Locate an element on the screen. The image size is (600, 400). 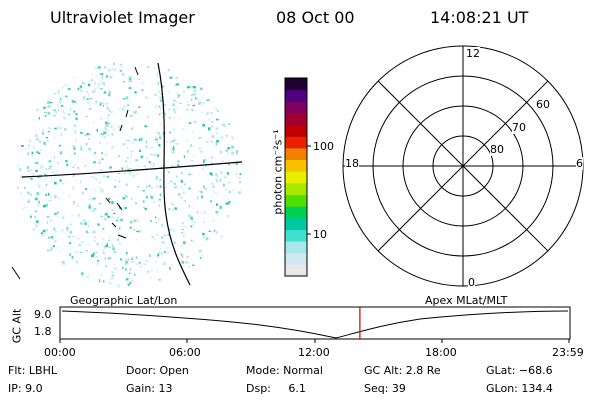
timeline-right-title: Apex MLat/MLT is located at coordinates (466, 300).